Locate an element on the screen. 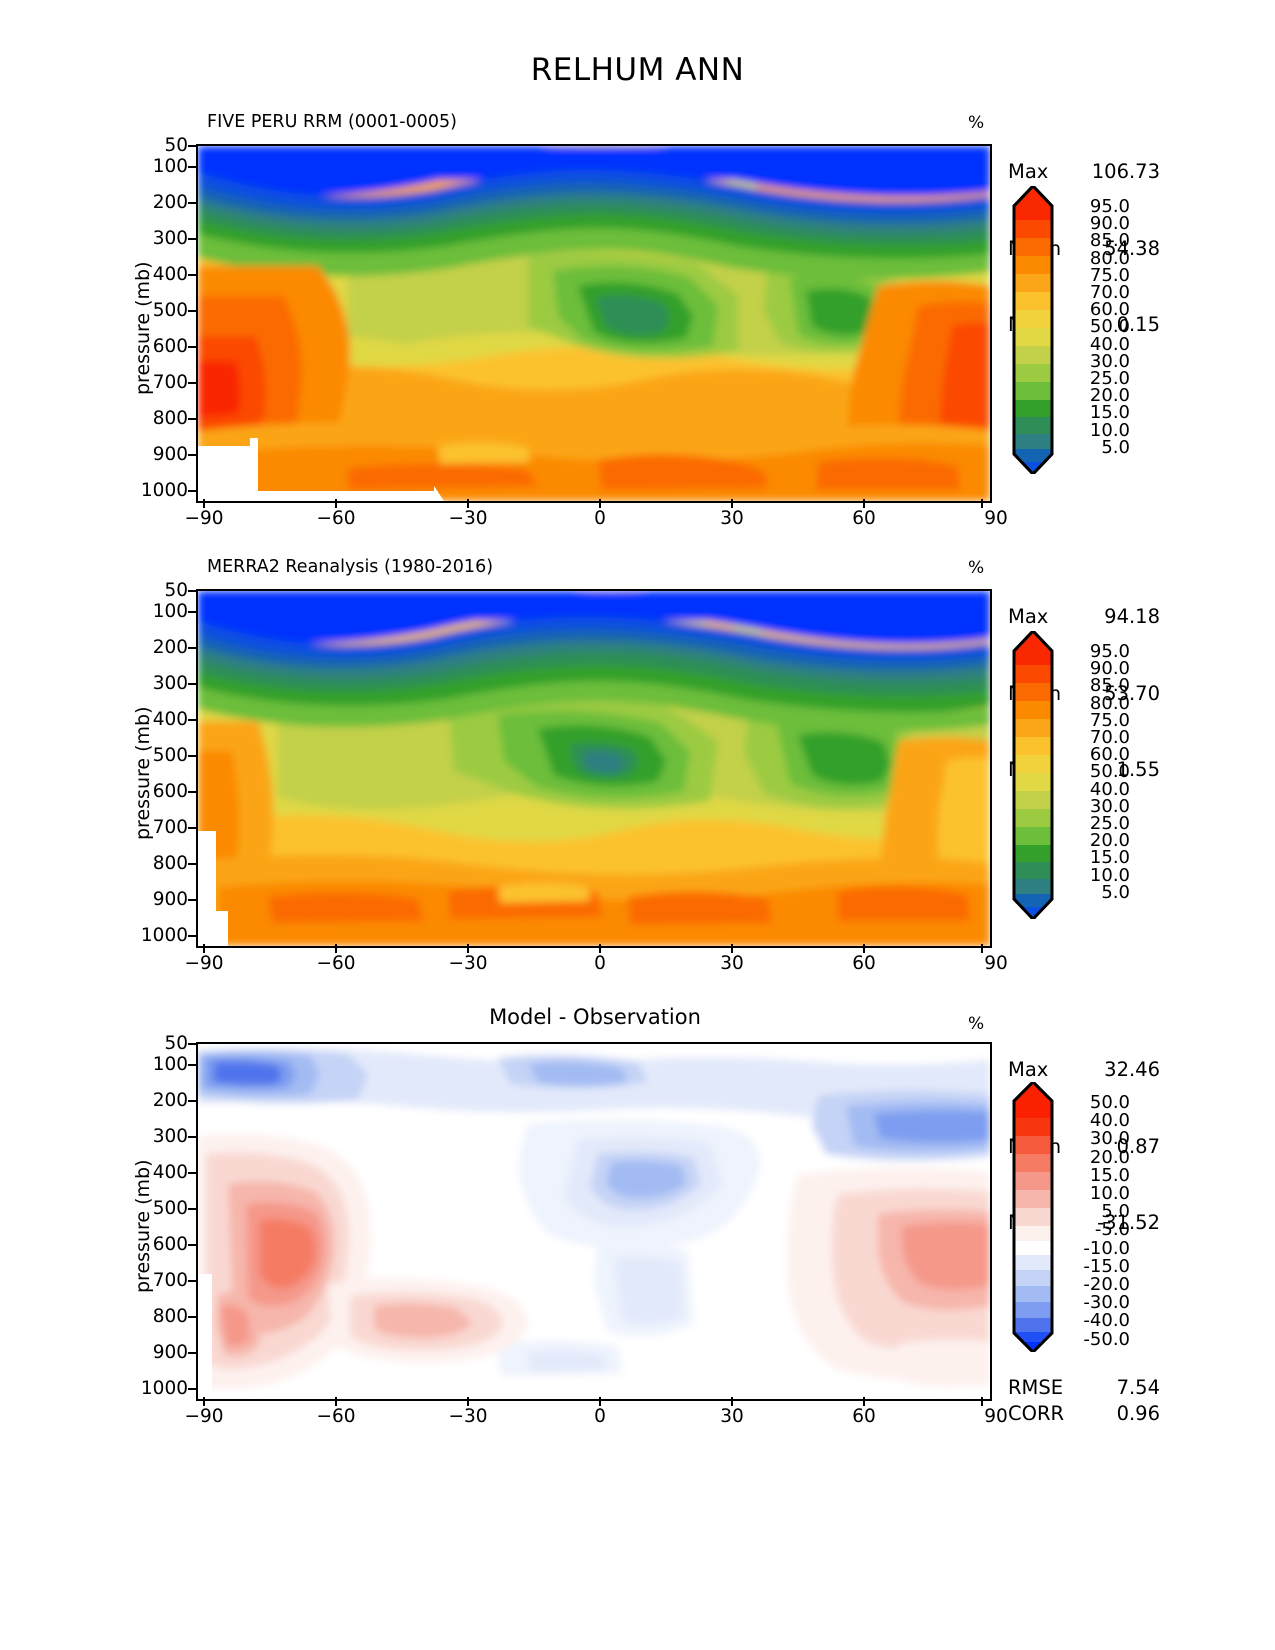 This screenshot has height=1650, width=1275. panel-difference-plot is located at coordinates (594, 1221).